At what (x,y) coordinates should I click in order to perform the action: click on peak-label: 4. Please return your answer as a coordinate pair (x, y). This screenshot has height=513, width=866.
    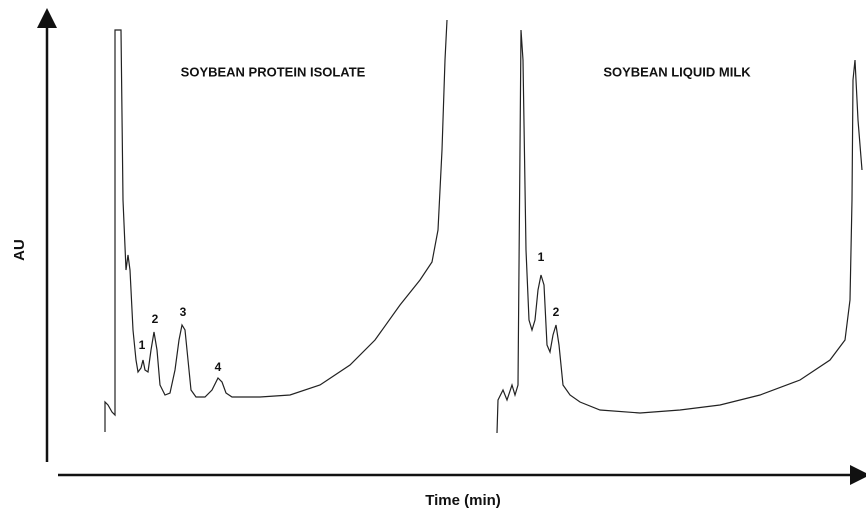
    Looking at the image, I should click on (218, 367).